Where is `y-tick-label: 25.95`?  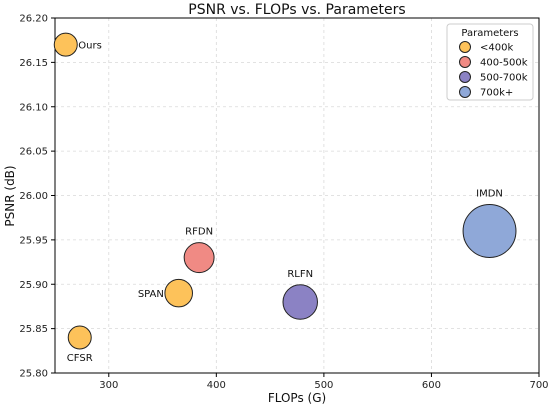
y-tick-label: 25.95 is located at coordinates (33, 240).